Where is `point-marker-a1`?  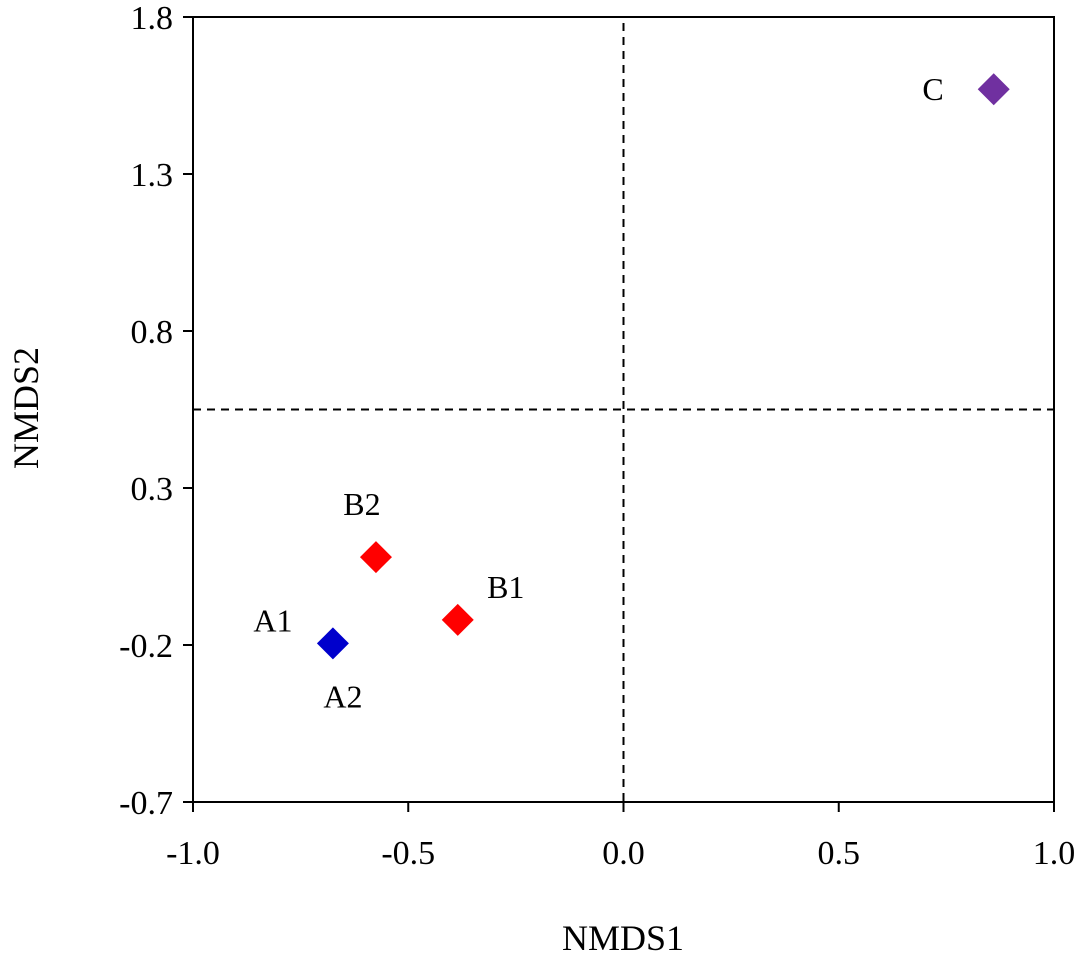 point-marker-a1 is located at coordinates (332, 643).